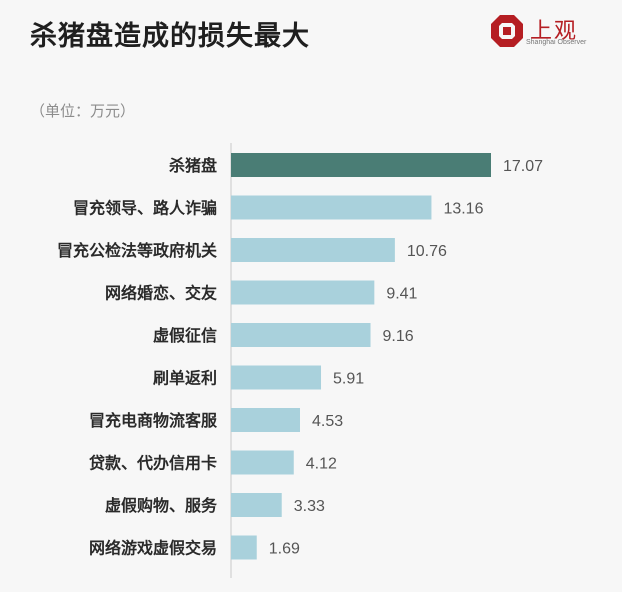  Describe the element at coordinates (401, 294) in the screenshot. I see `value-label: 9.41` at that location.